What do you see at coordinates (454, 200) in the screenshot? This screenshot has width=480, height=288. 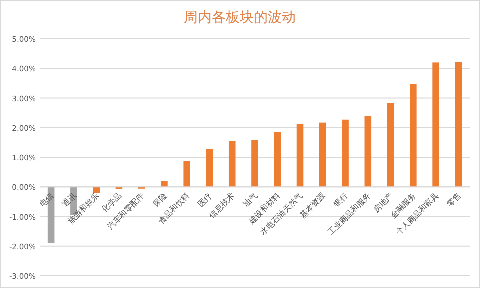 I see `x-tick-label: 零售` at bounding box center [454, 200].